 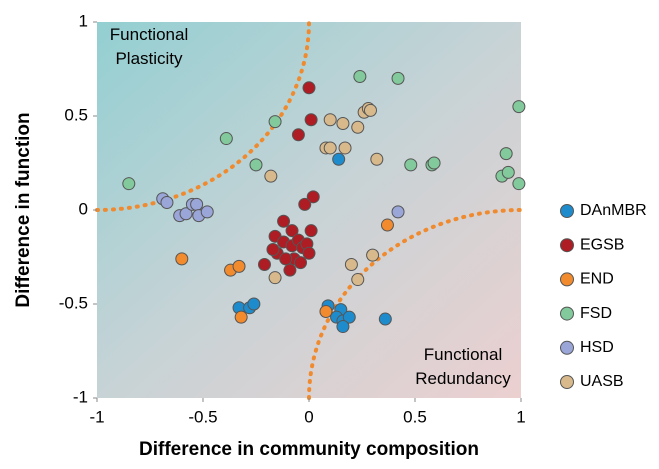 I want to click on y-tick-label: -0.5, so click(x=73, y=302).